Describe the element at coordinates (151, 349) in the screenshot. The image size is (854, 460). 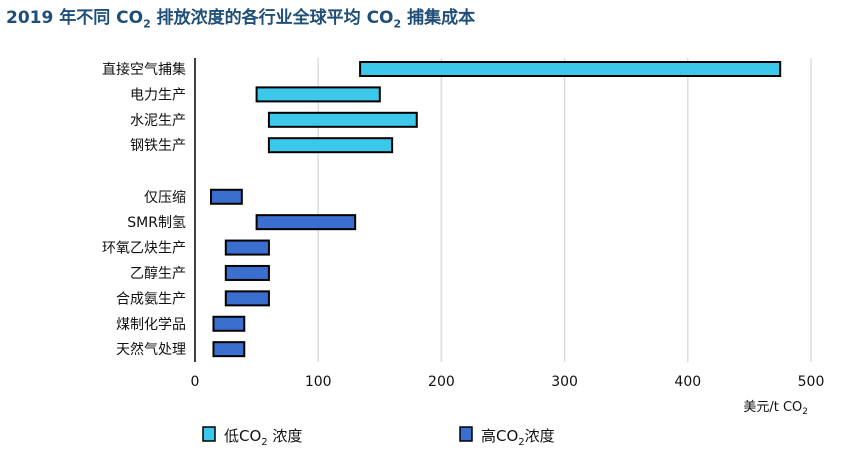
I see `category-label: 天然气处理` at that location.